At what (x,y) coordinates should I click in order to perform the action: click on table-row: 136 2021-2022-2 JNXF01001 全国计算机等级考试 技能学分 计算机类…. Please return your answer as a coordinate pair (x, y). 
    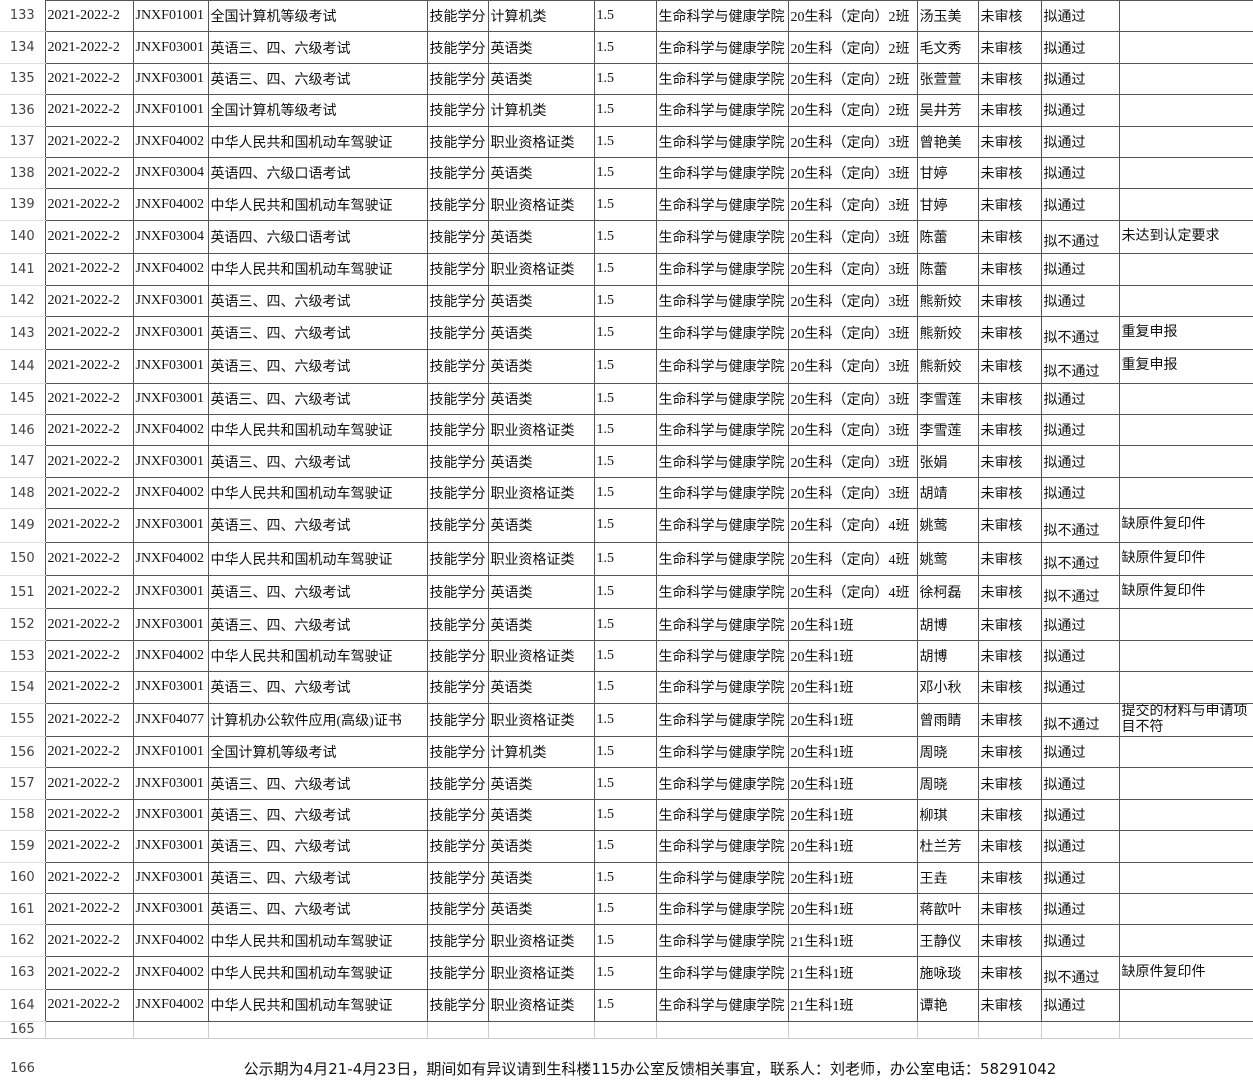
    Looking at the image, I should click on (626, 110).